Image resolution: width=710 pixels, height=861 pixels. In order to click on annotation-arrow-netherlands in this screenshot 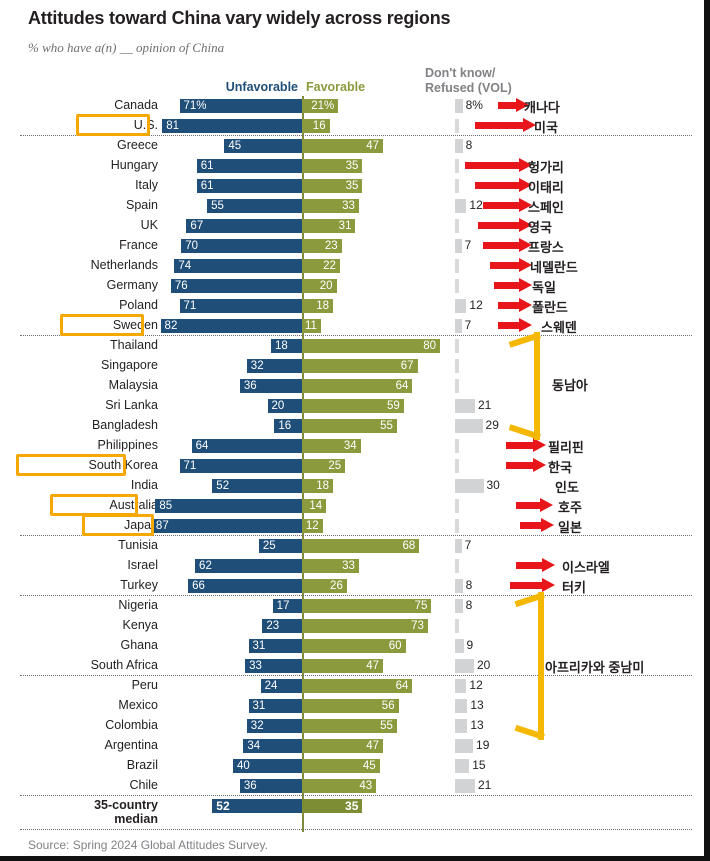, I will do `click(511, 265)`.